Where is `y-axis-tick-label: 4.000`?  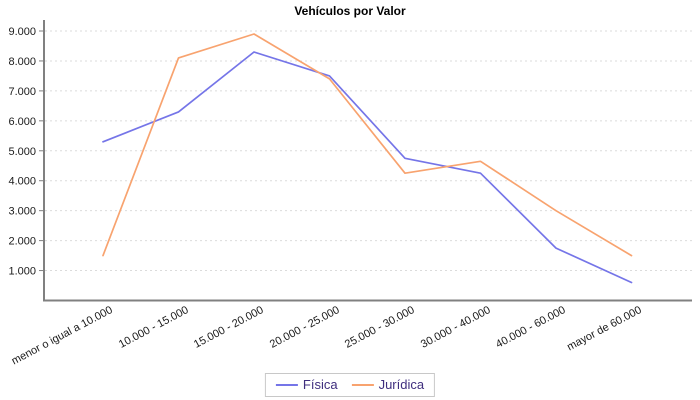 y-axis-tick-label: 4.000 is located at coordinates (22, 182).